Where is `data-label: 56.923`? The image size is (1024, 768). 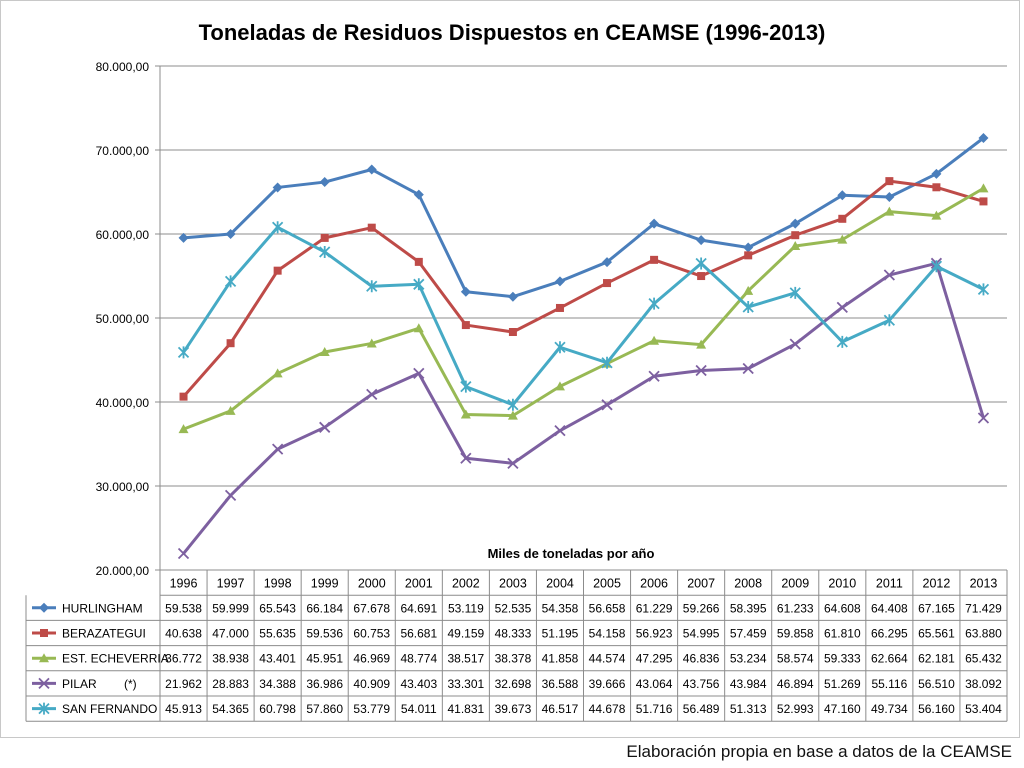 data-label: 56.923 is located at coordinates (654, 634).